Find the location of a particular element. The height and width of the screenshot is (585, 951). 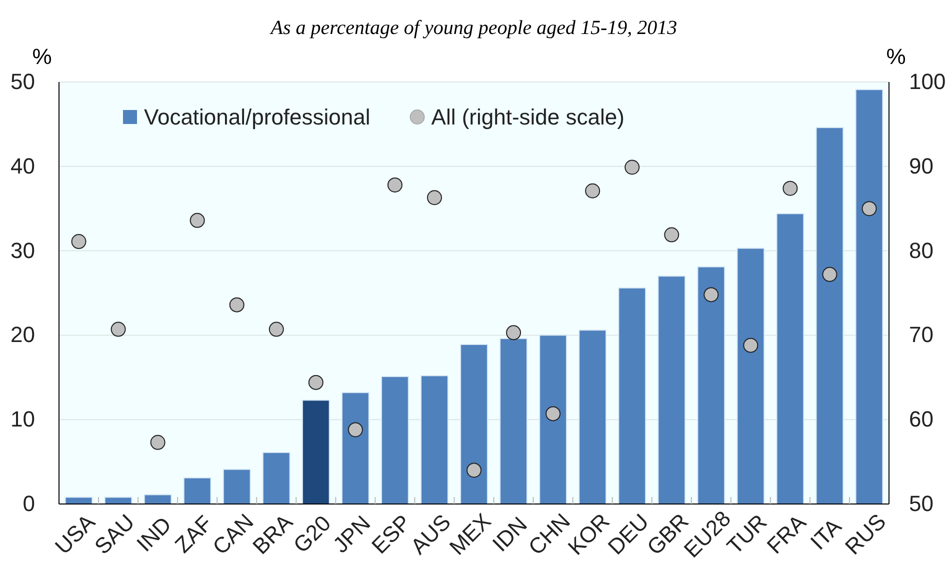

y-tick-label: 0 is located at coordinates (28, 503).